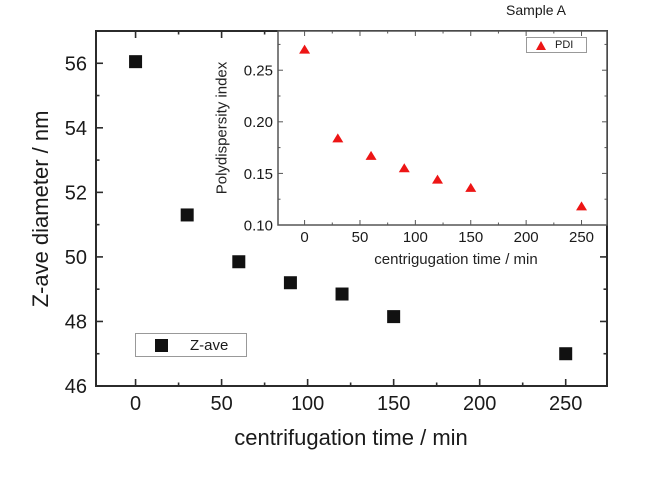 The height and width of the screenshot is (478, 664). What do you see at coordinates (76, 258) in the screenshot?
I see `main-y-tick-label: 50` at bounding box center [76, 258].